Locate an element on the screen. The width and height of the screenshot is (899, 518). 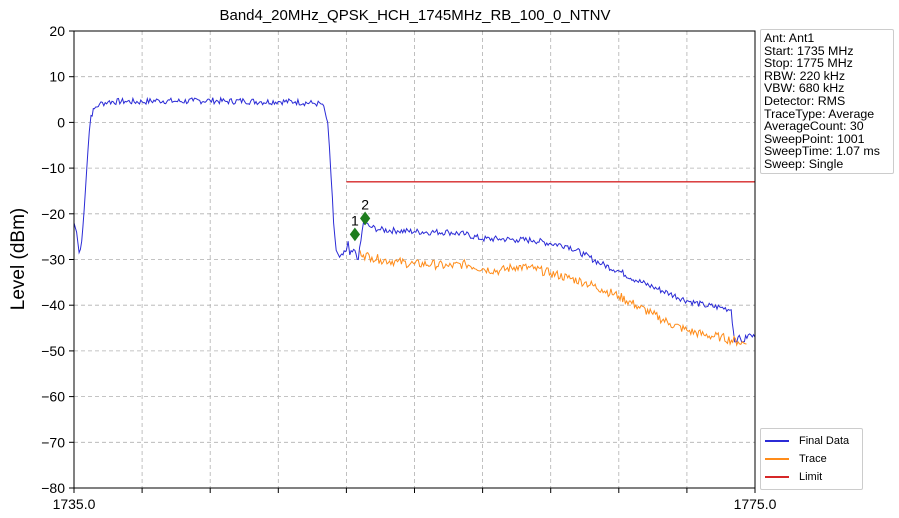
y-axis-label: Level (dBm) is located at coordinates (18, 259).